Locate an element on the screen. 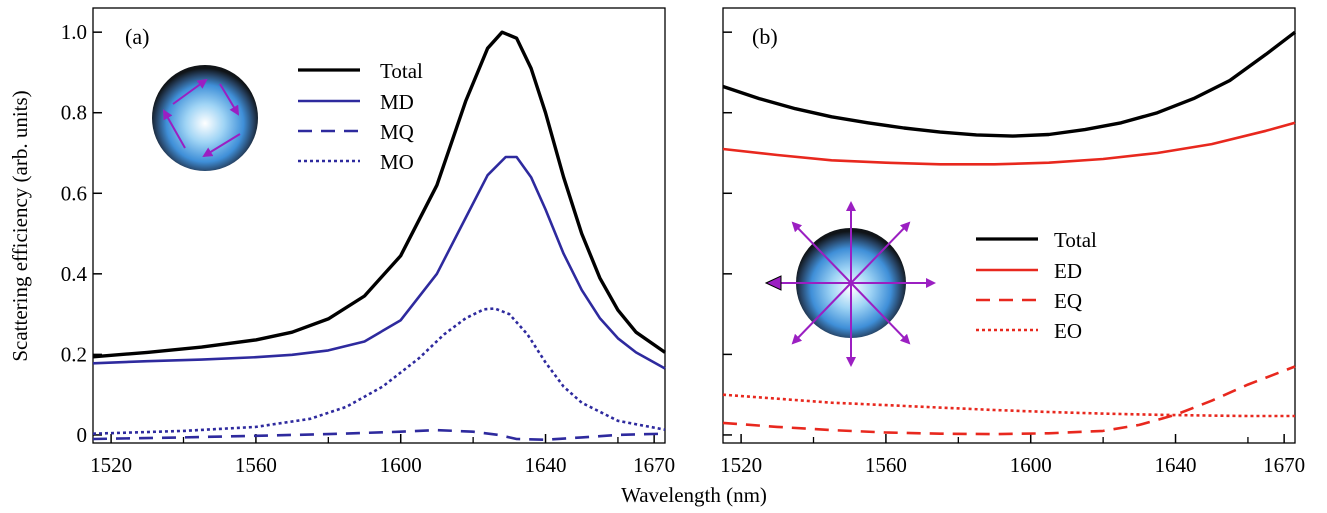  series-line-eq is located at coordinates (1009, 400).